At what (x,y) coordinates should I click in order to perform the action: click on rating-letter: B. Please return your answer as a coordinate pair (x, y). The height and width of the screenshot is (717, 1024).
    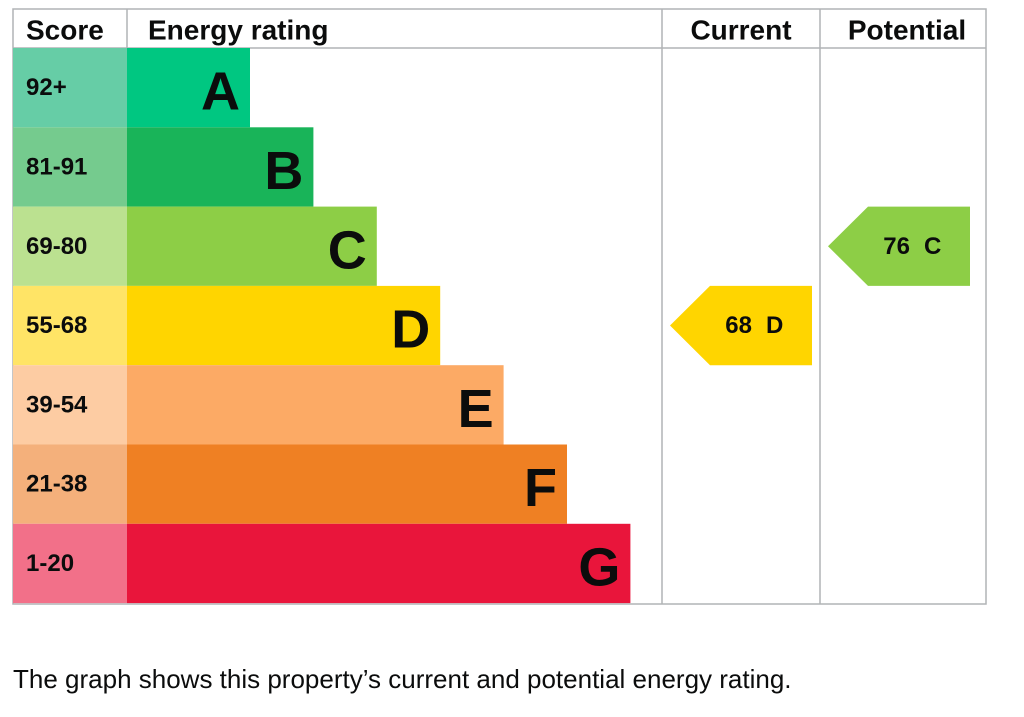
    Looking at the image, I should click on (283, 171).